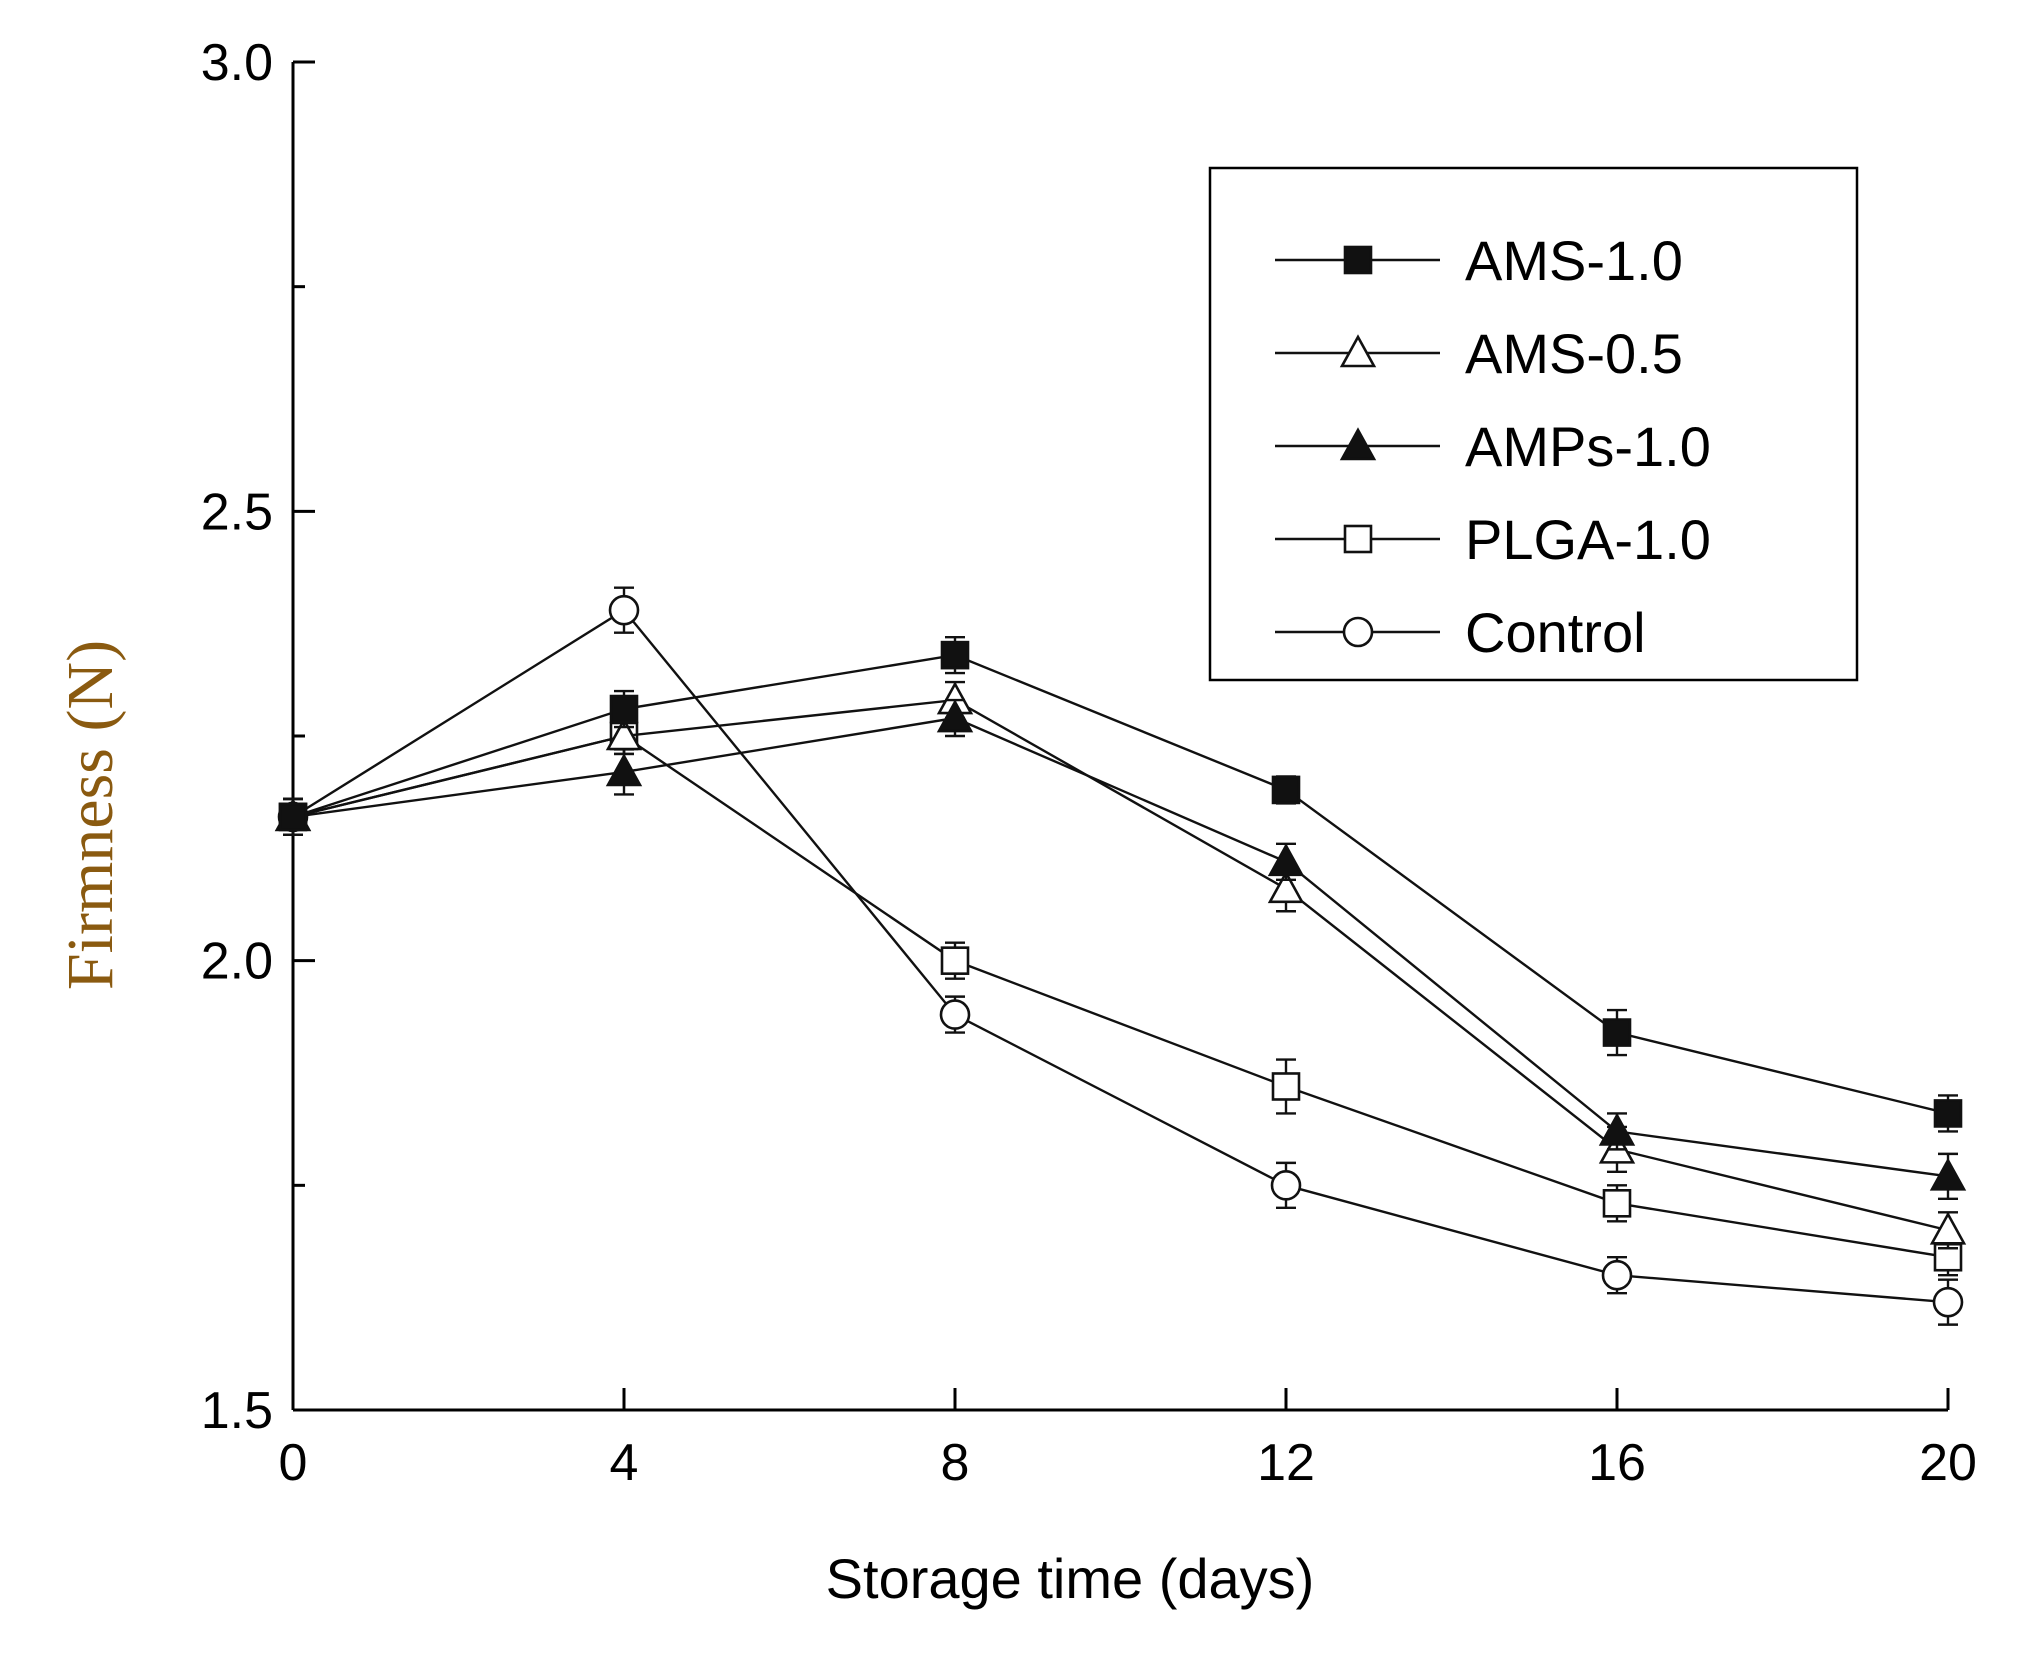 The width and height of the screenshot is (2024, 1655). I want to click on legend-item-plga-1-0: PLGA-1.0, so click(1493, 539).